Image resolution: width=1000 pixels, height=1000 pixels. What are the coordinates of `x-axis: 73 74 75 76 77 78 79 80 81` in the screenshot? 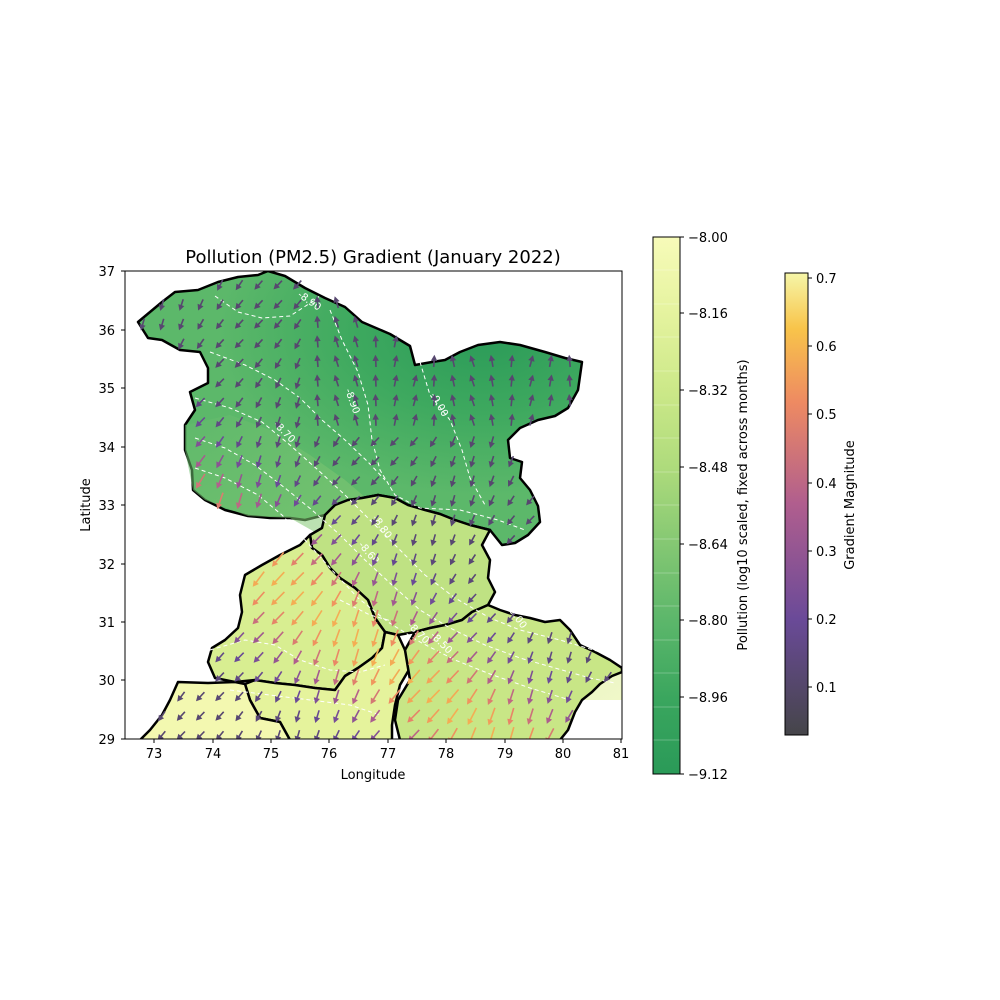 It's located at (387, 750).